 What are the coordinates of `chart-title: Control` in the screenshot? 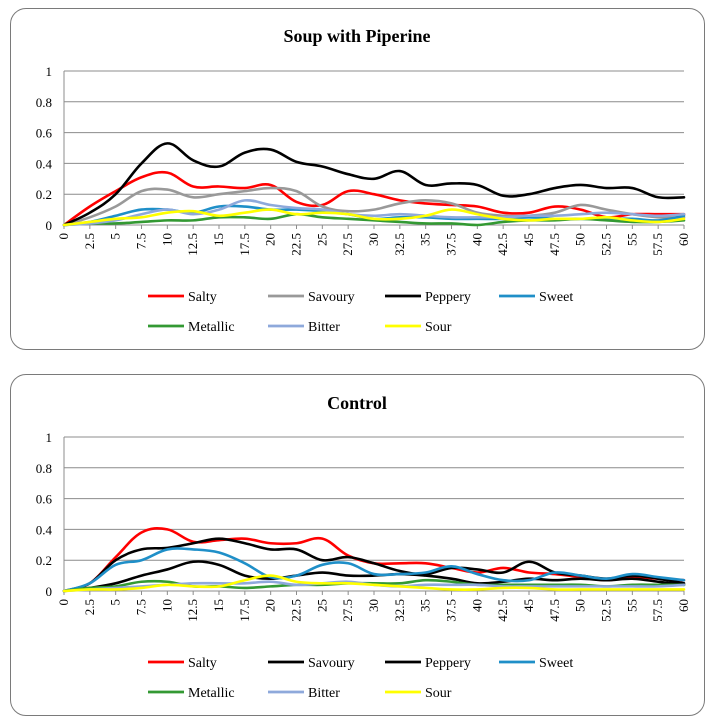 It's located at (357, 403).